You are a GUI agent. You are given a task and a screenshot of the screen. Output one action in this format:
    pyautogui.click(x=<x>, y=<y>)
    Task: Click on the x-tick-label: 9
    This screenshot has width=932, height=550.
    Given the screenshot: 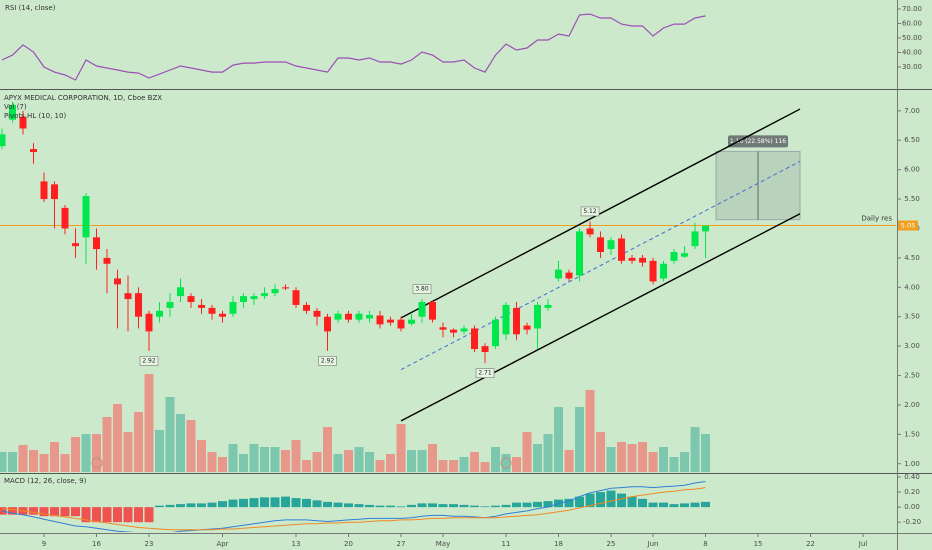 What is the action you would take?
    pyautogui.click(x=44, y=544)
    